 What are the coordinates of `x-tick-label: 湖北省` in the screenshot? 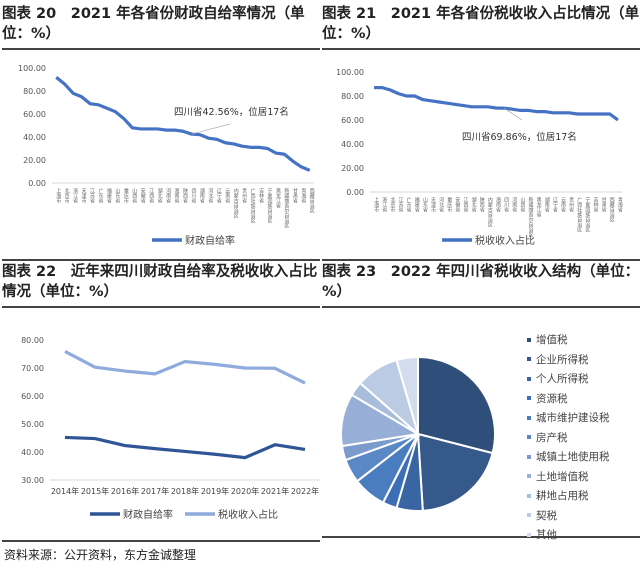 It's located at (160, 195).